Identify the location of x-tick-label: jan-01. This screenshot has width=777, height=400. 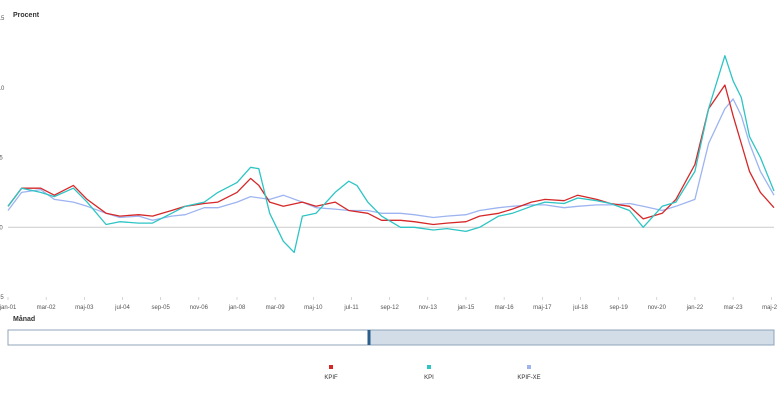
(8, 308).